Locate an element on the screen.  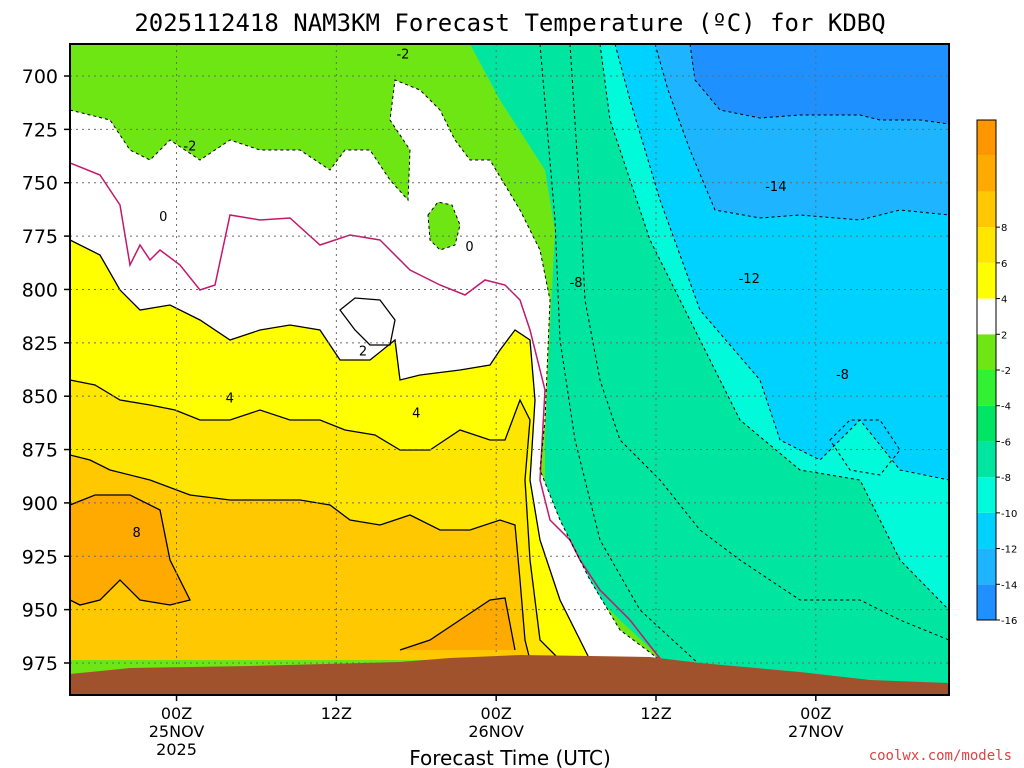
y-tick-label-700: 700 is located at coordinates (40, 77).